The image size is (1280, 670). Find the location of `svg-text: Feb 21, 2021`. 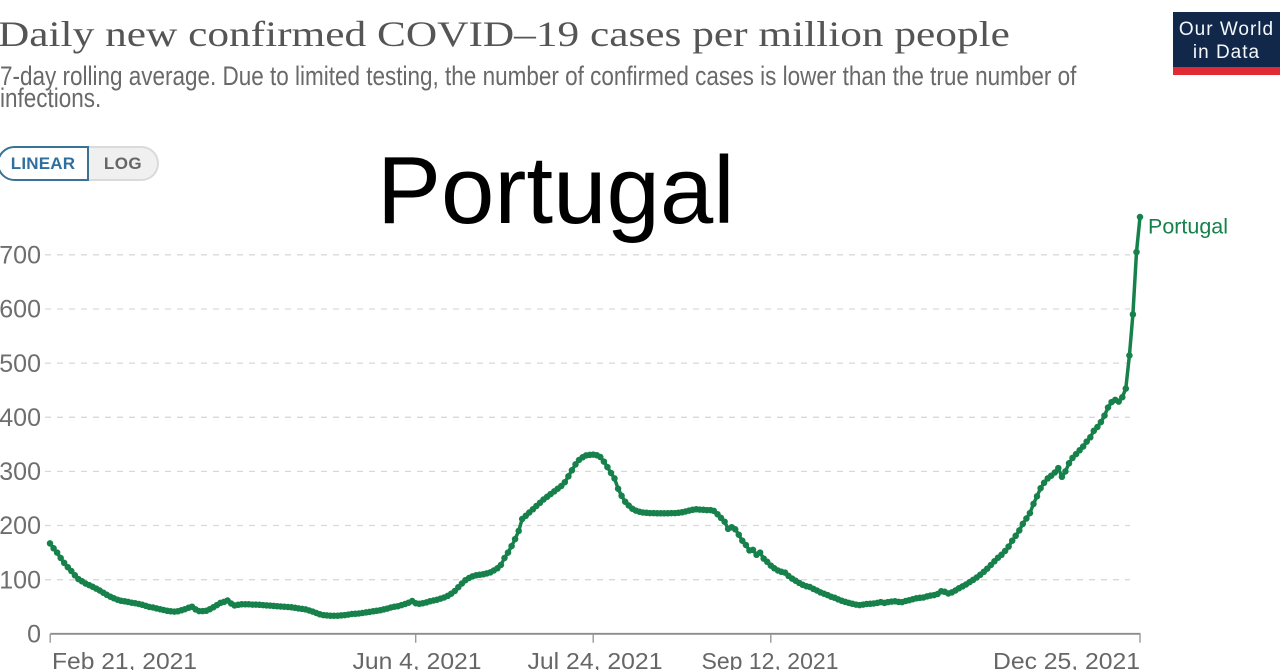

svg-text: Feb 21, 2021 is located at coordinates (124, 659).